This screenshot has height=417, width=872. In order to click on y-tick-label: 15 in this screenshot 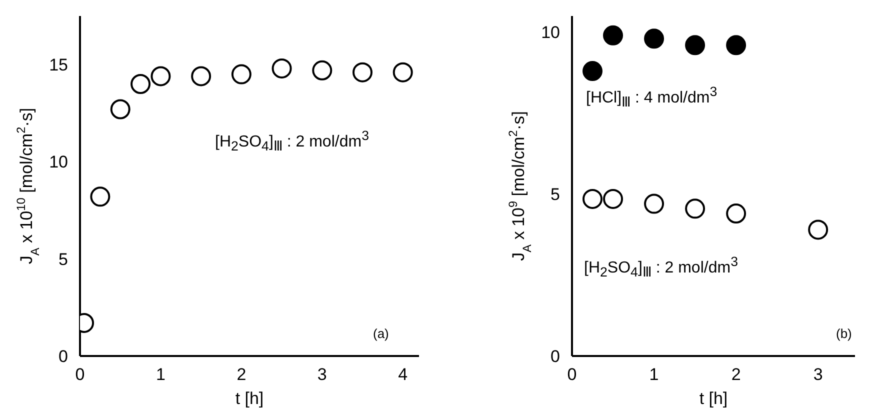, I will do `click(58, 65)`.